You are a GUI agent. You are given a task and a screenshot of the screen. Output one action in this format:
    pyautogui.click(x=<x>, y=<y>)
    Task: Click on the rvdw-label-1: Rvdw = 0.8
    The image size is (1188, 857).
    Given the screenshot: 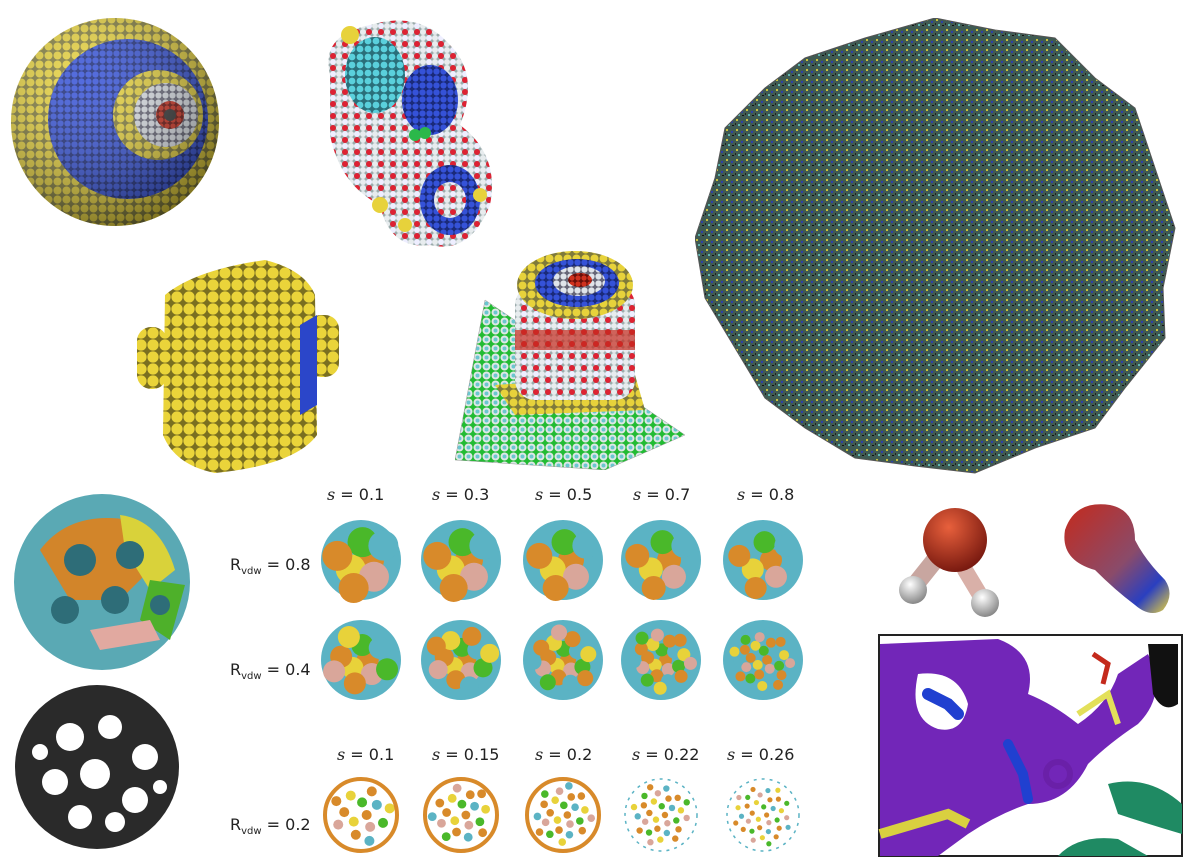 What is the action you would take?
    pyautogui.click(x=270, y=566)
    